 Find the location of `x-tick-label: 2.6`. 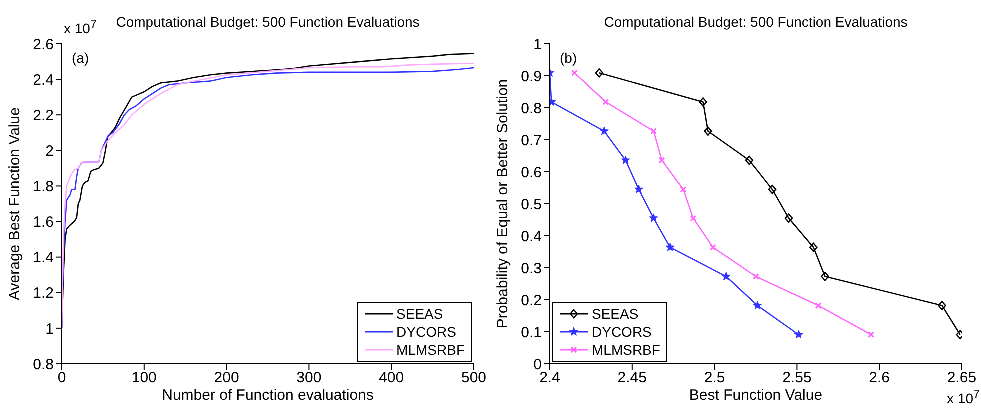

x-tick-label: 2.6 is located at coordinates (879, 378).